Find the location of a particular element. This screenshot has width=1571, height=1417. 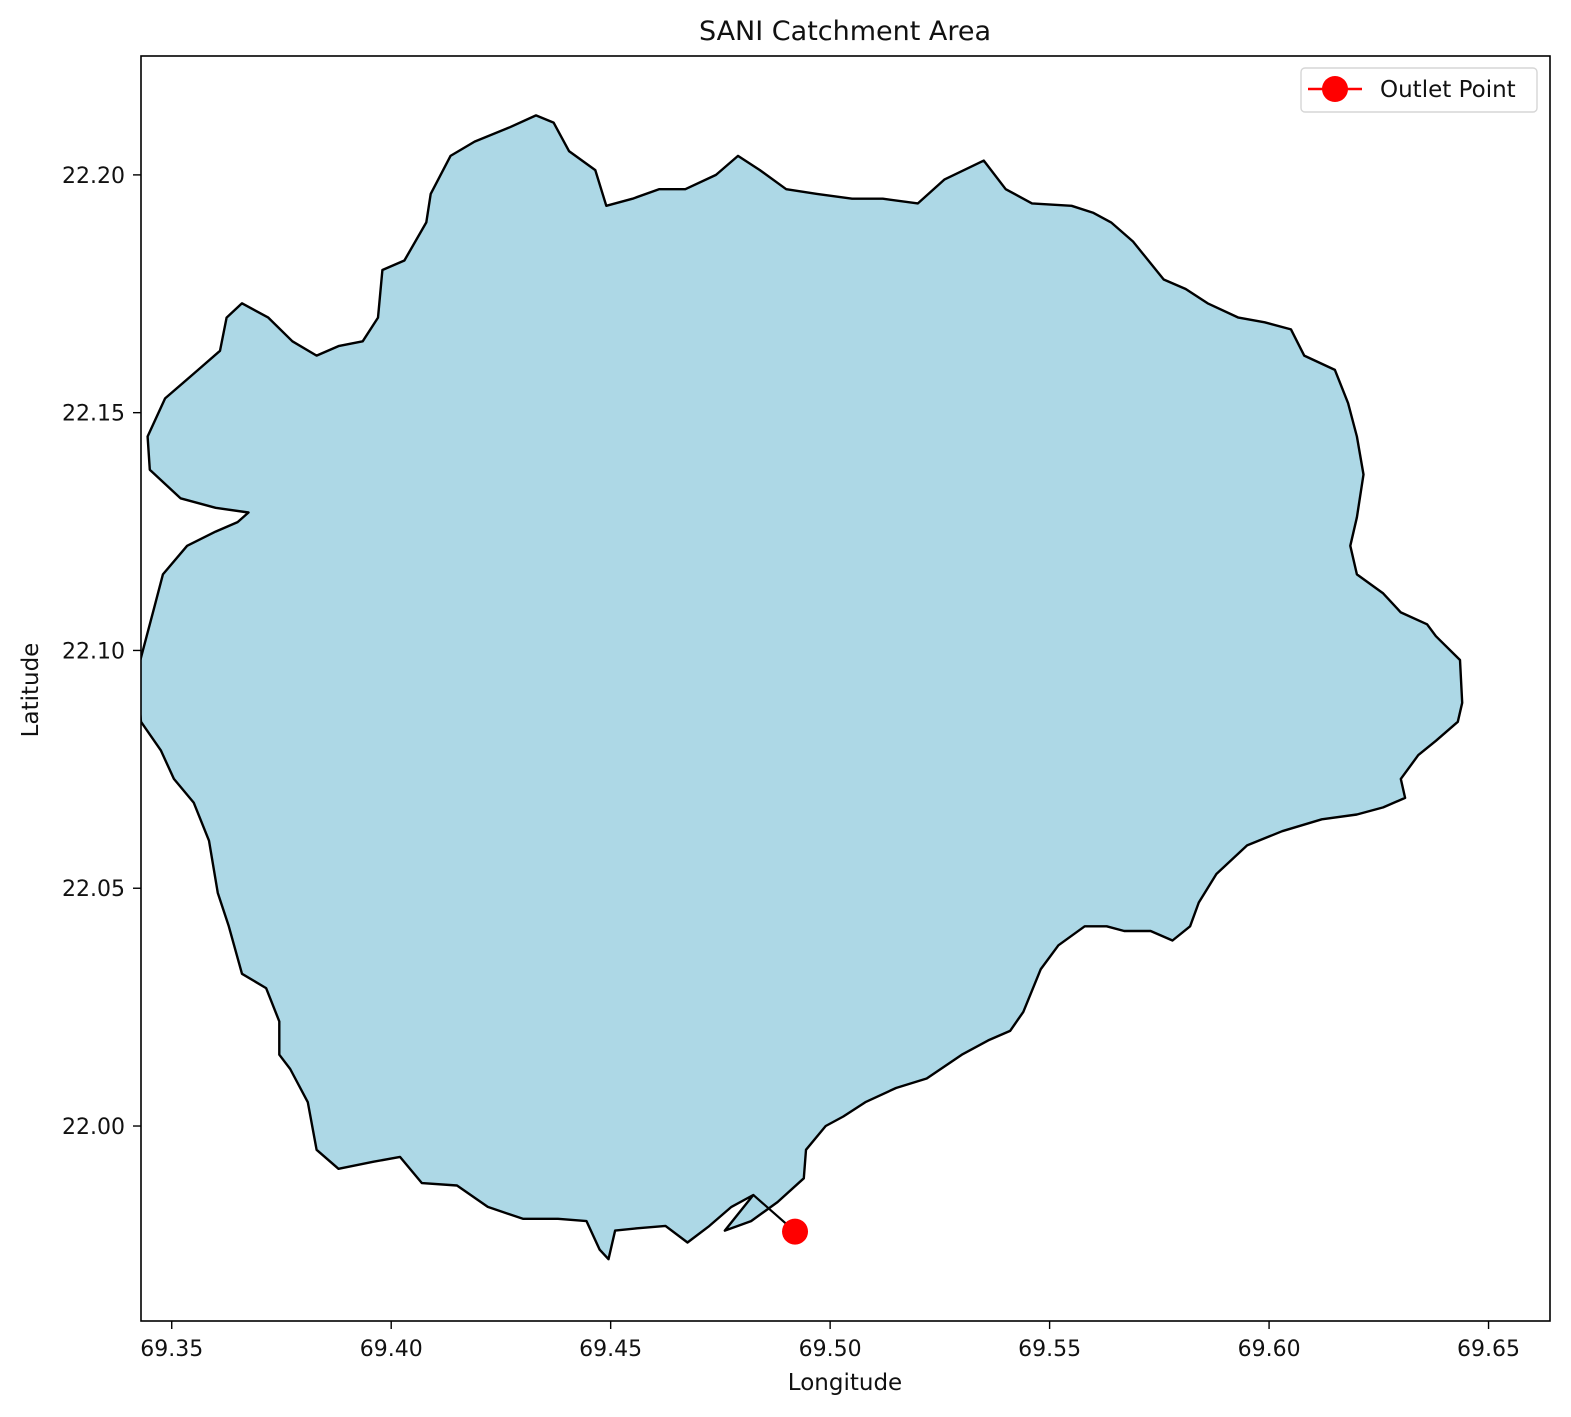

x-tick-label: 69.60 is located at coordinates (1269, 1349).